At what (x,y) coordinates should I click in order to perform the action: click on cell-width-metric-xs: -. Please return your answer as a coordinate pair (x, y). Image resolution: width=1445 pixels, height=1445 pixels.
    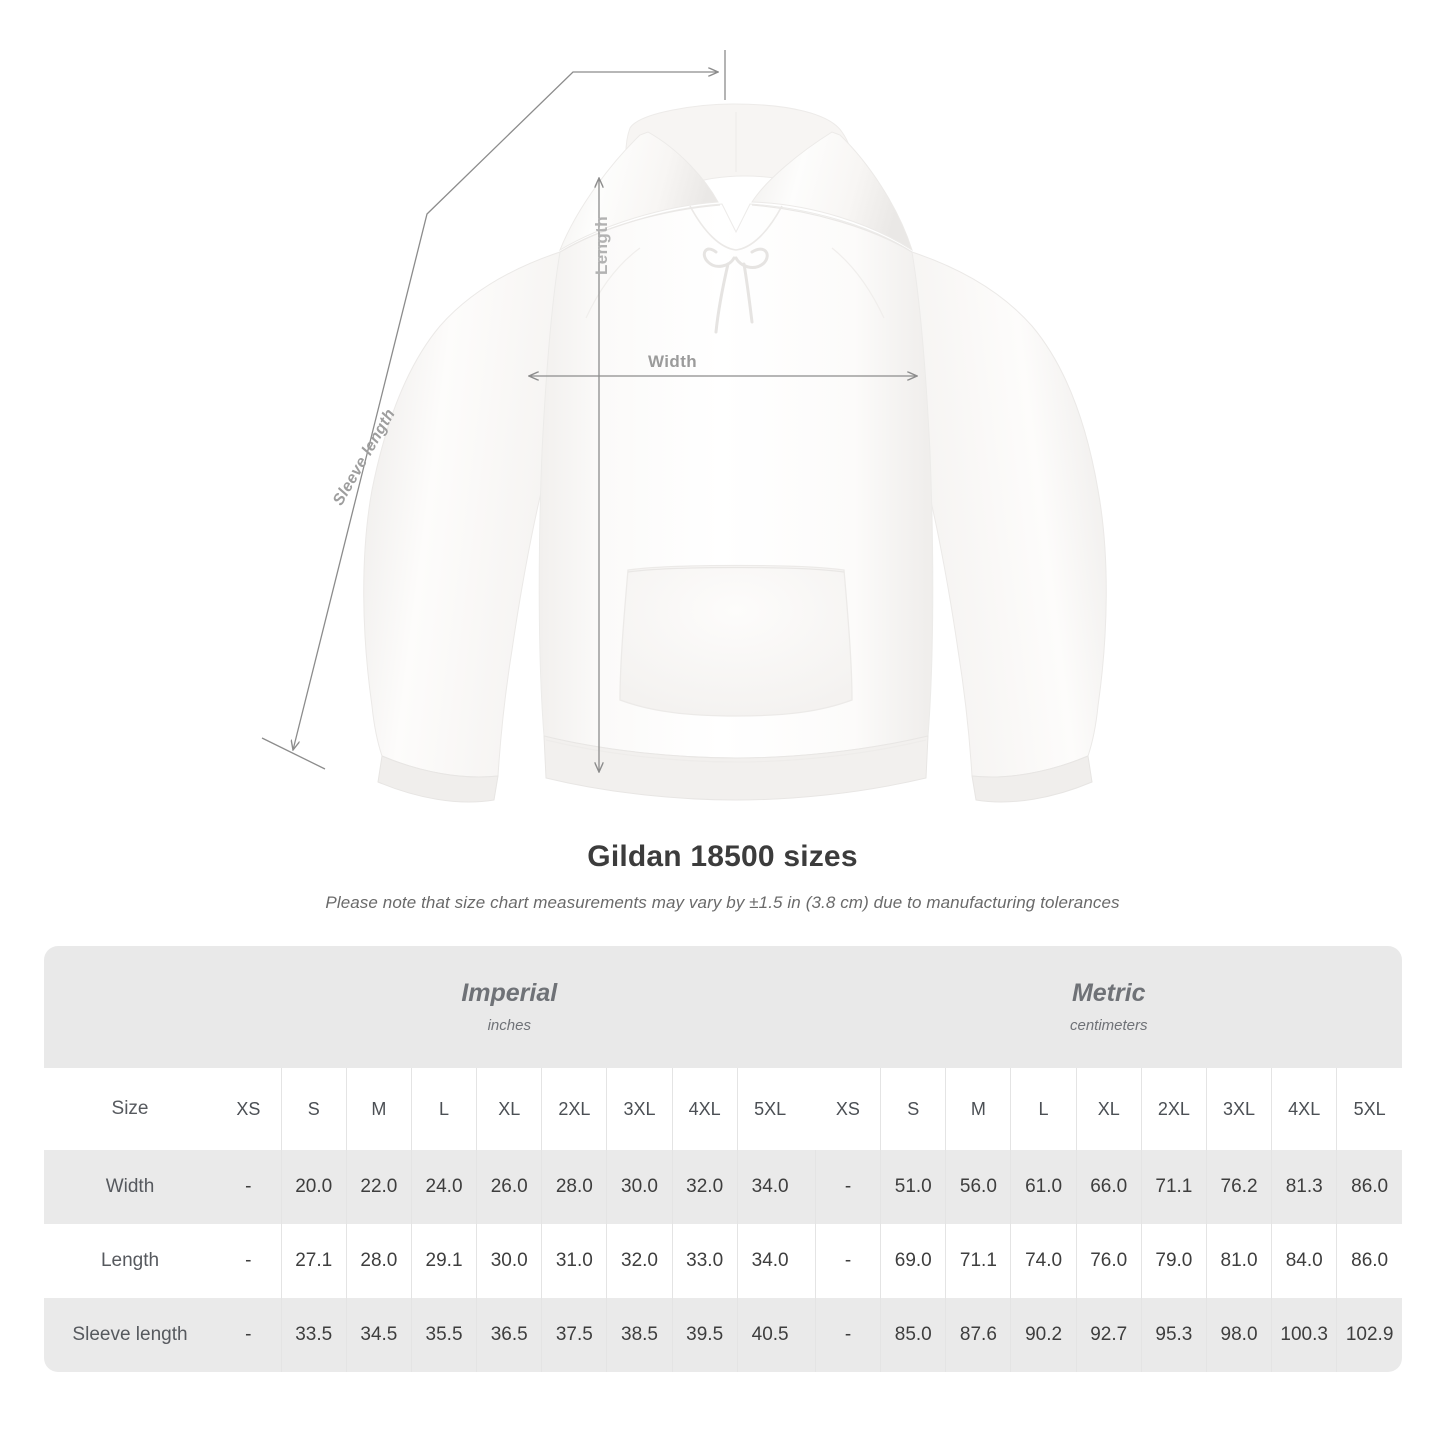
    Looking at the image, I should click on (848, 1187).